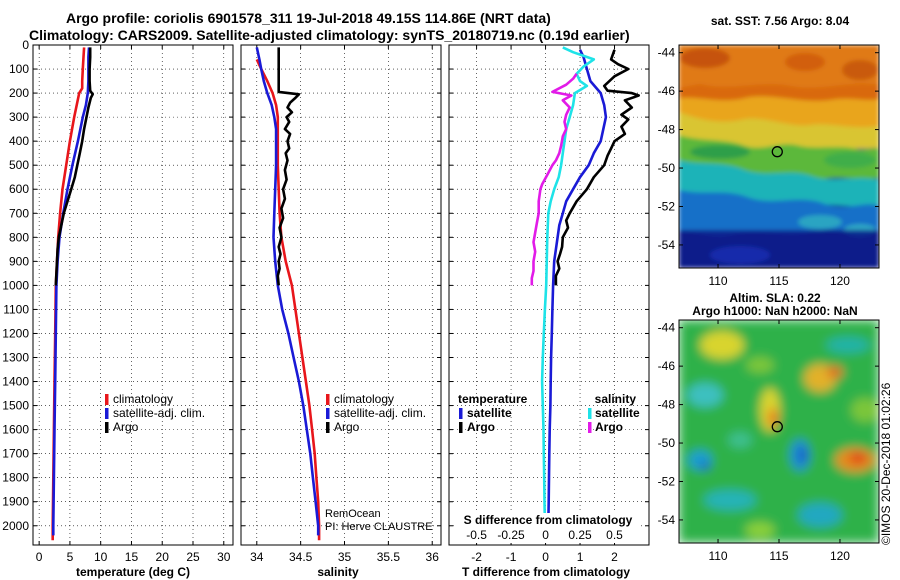 The width and height of the screenshot is (900, 580). I want to click on temperature-x-tick-label: 15, so click(132, 557).